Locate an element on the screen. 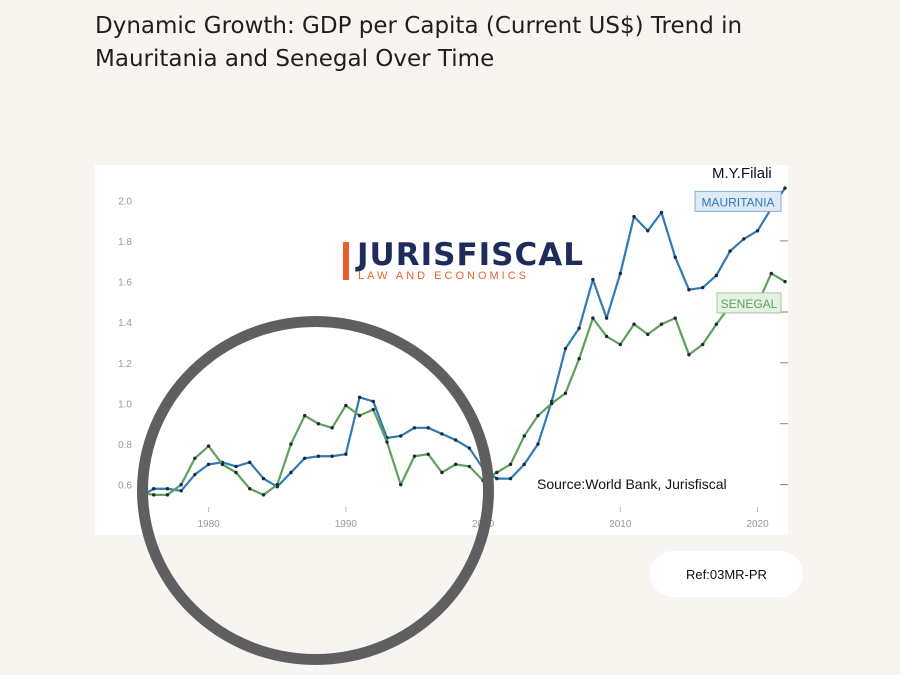  y-tick-label: 1.4 is located at coordinates (125, 323).